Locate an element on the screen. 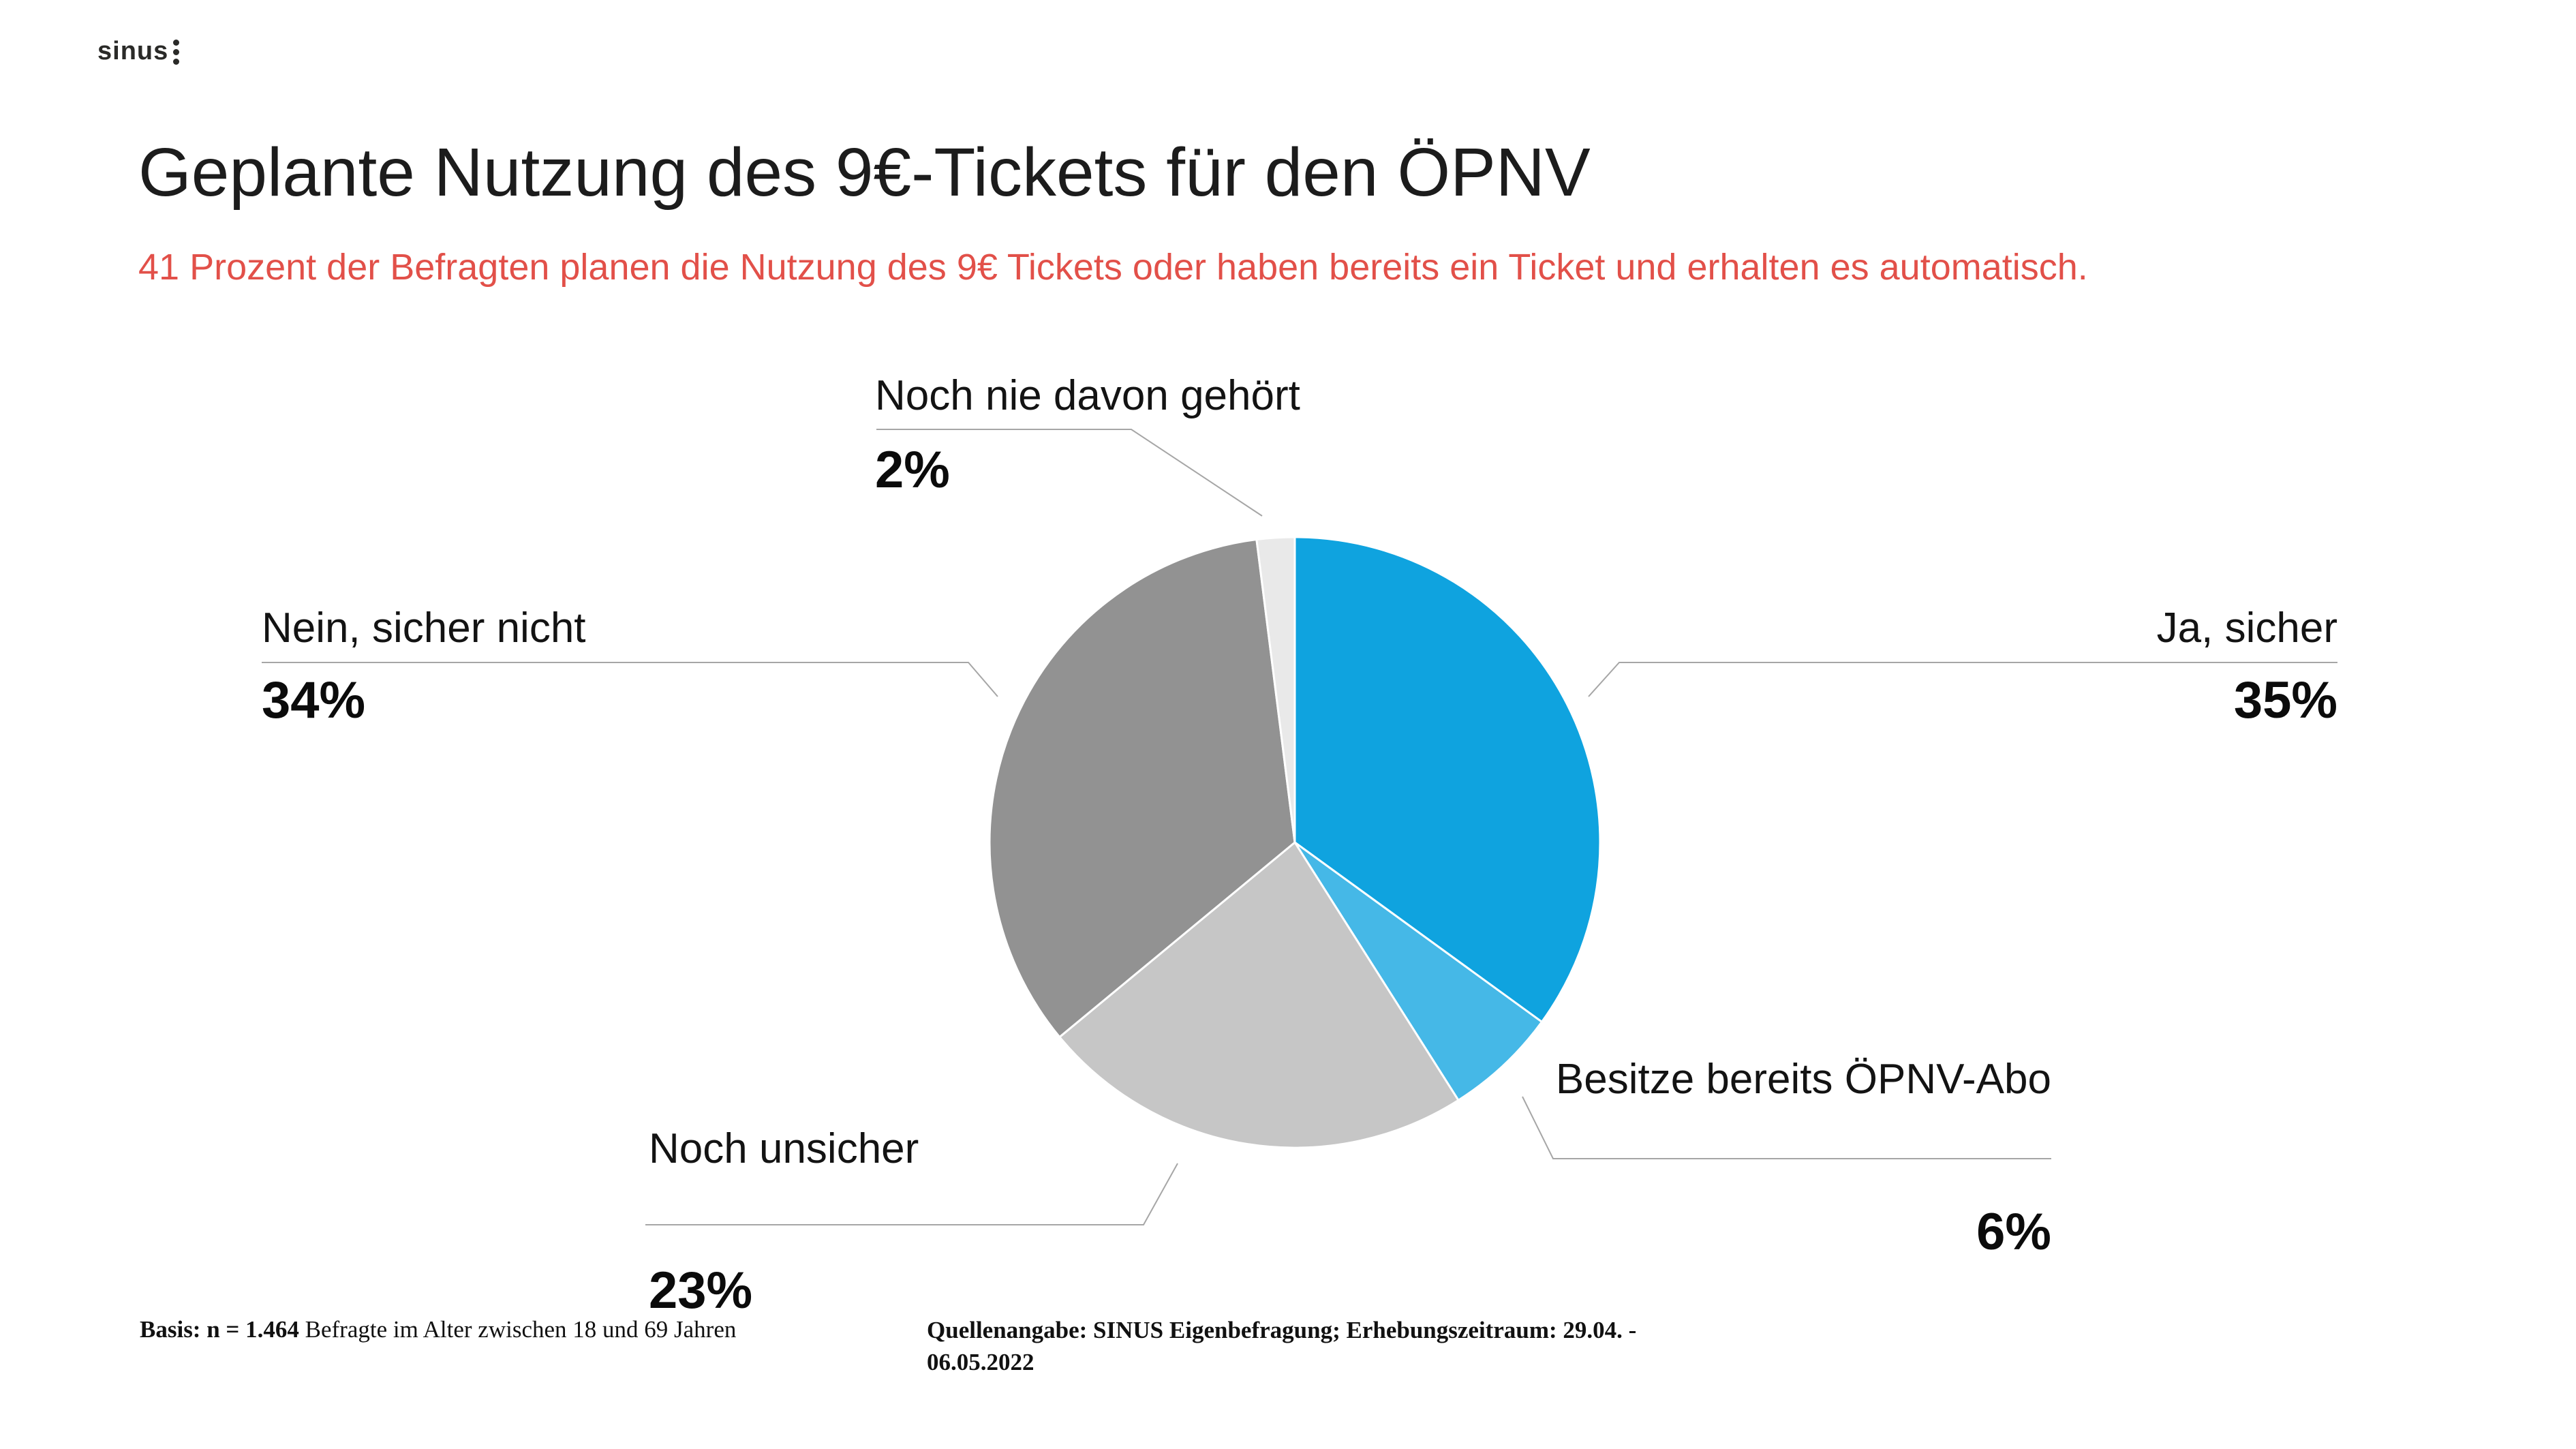 This screenshot has height=1449, width=2576. pie-chart is located at coordinates (1294, 843).